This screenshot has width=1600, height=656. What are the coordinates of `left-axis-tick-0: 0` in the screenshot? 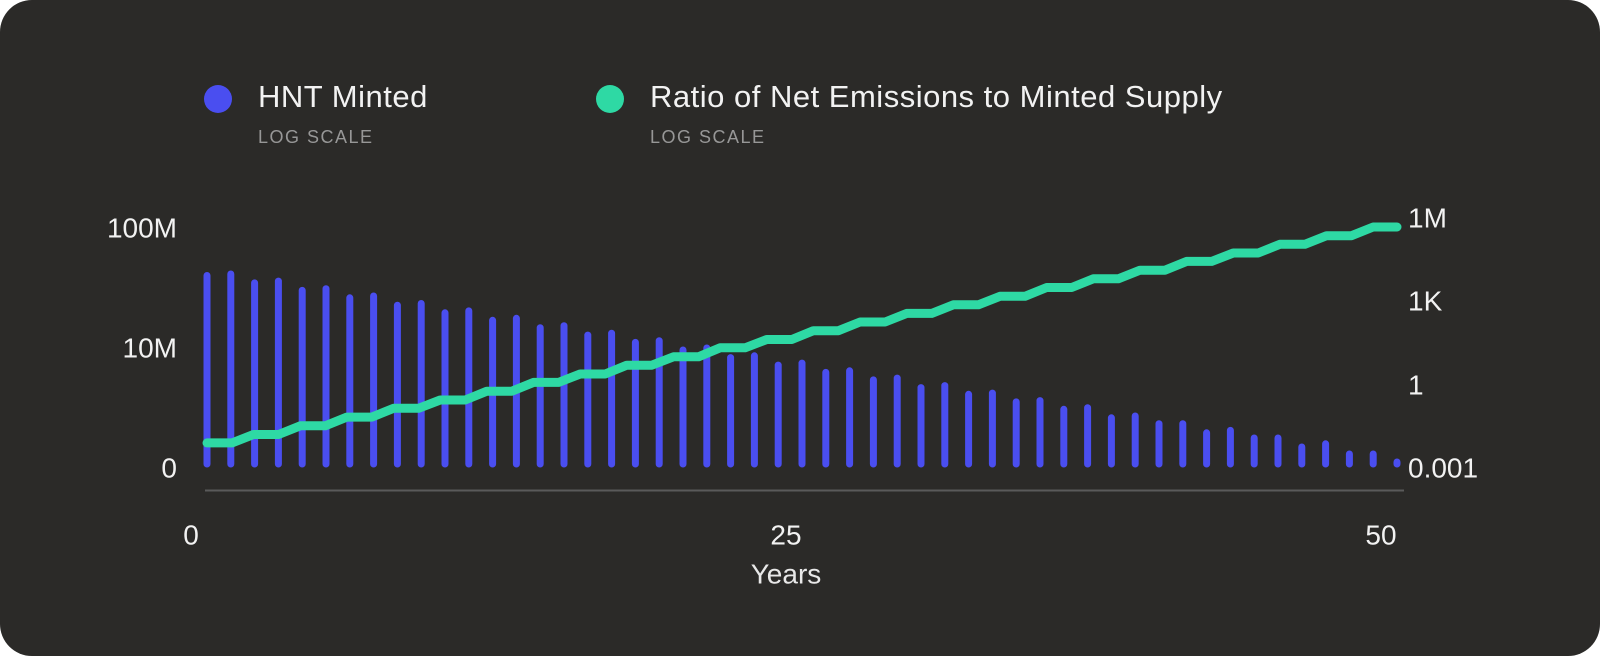 It's located at (169, 468).